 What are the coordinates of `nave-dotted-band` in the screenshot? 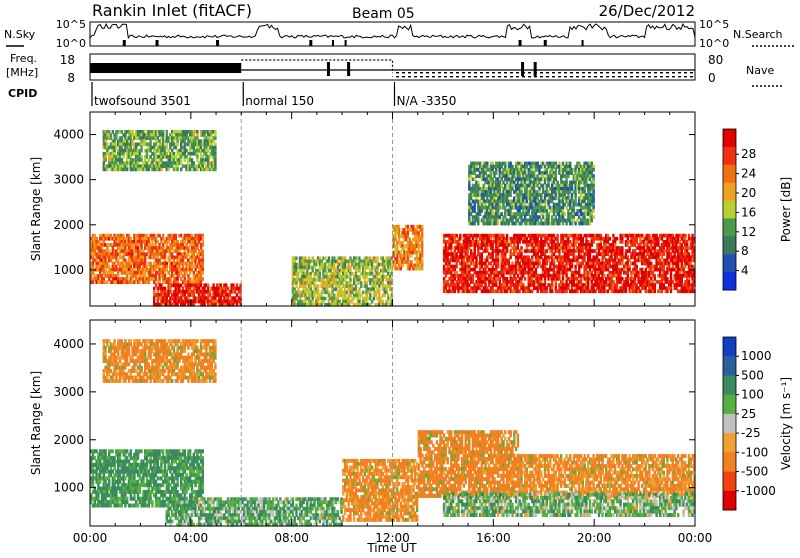 It's located at (544, 75).